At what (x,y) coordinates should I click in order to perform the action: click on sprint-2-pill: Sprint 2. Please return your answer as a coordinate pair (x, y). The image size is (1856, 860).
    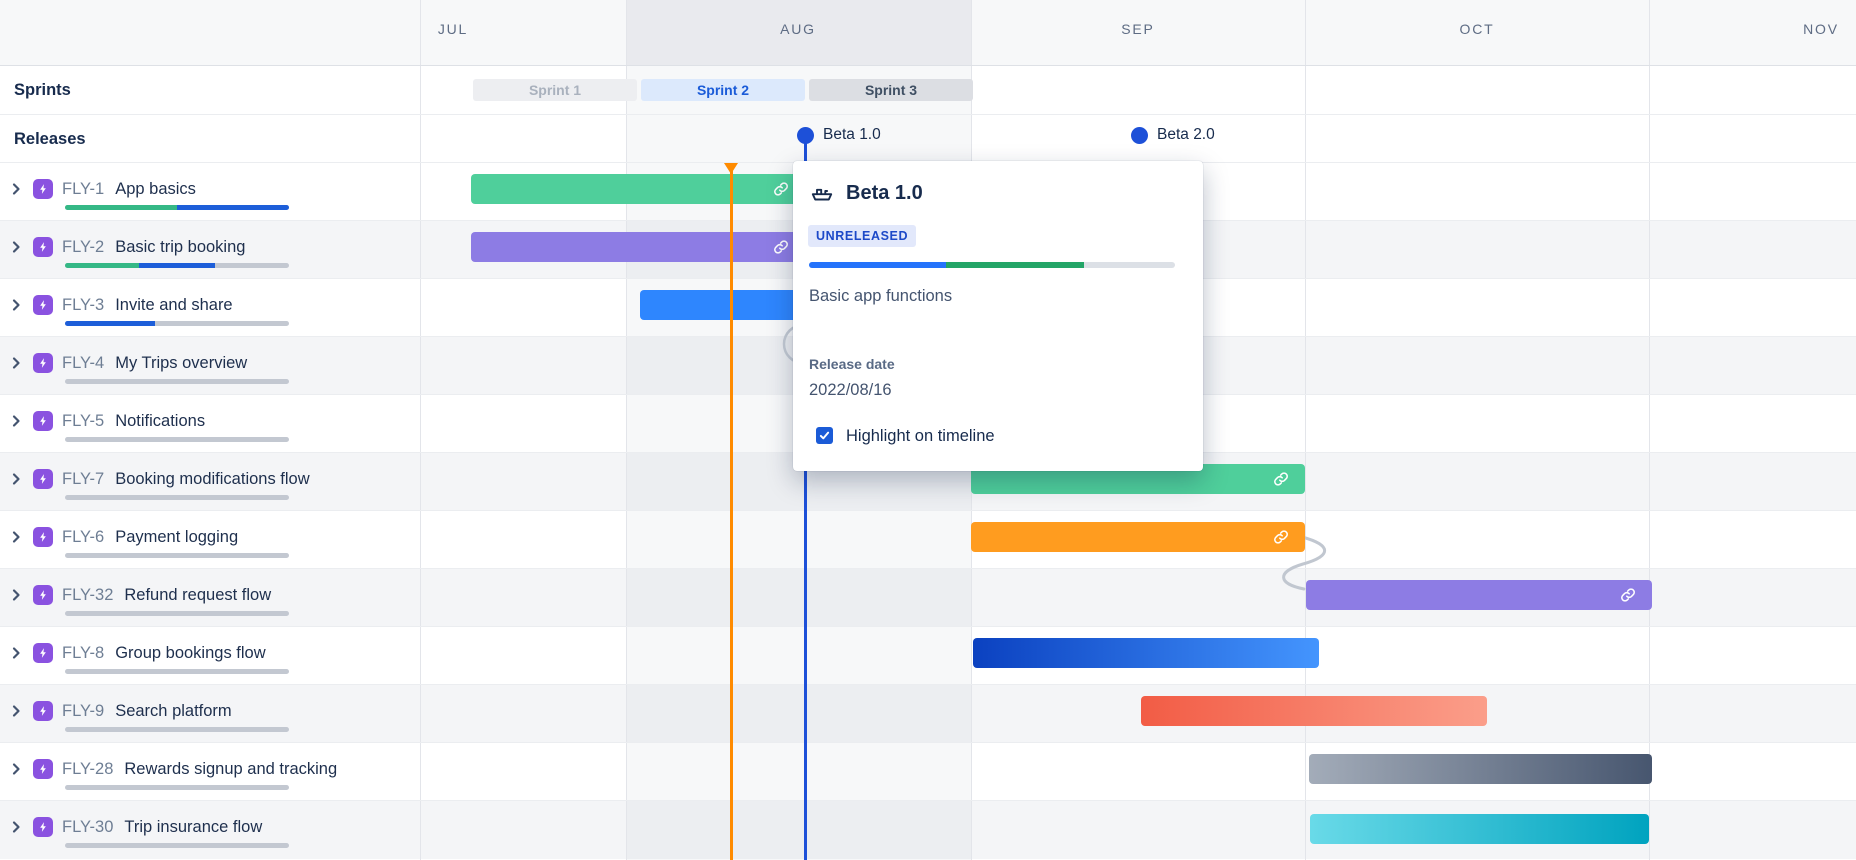
    Looking at the image, I should click on (723, 90).